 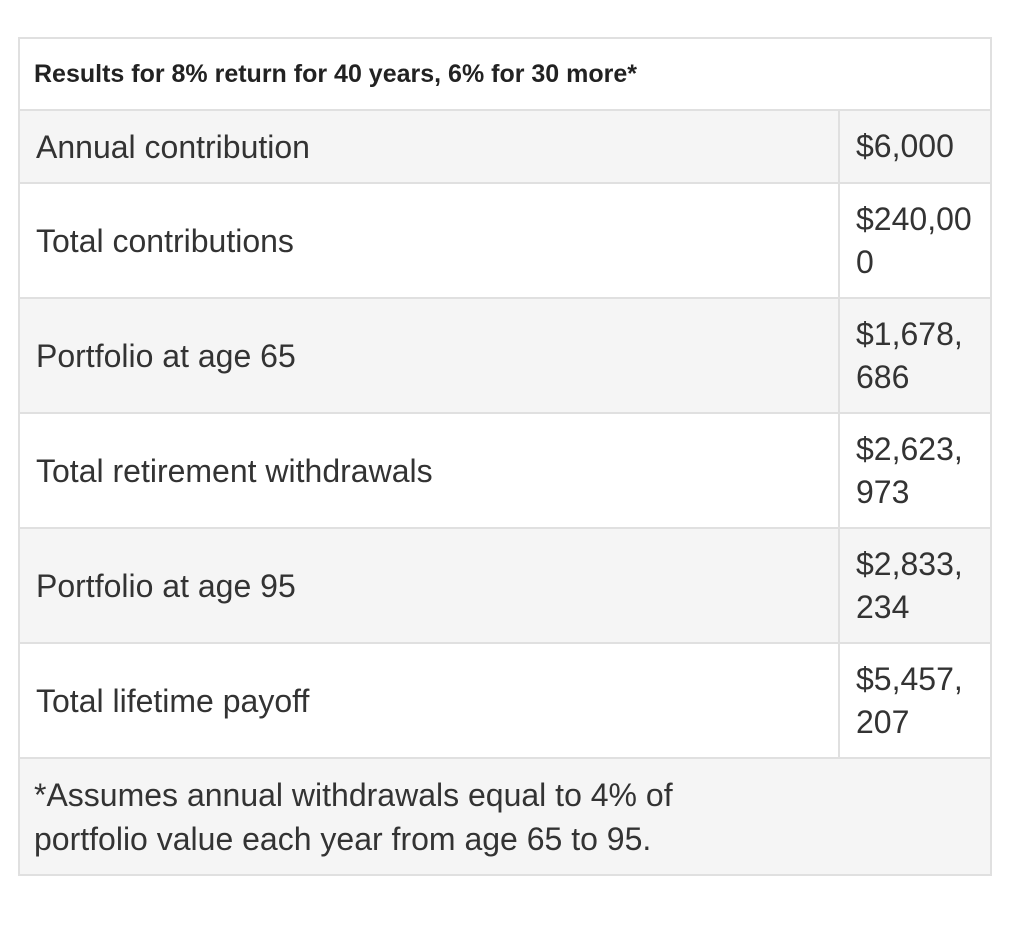 I want to click on row-value-portfolio-age-95: $2,833,234, so click(x=915, y=585).